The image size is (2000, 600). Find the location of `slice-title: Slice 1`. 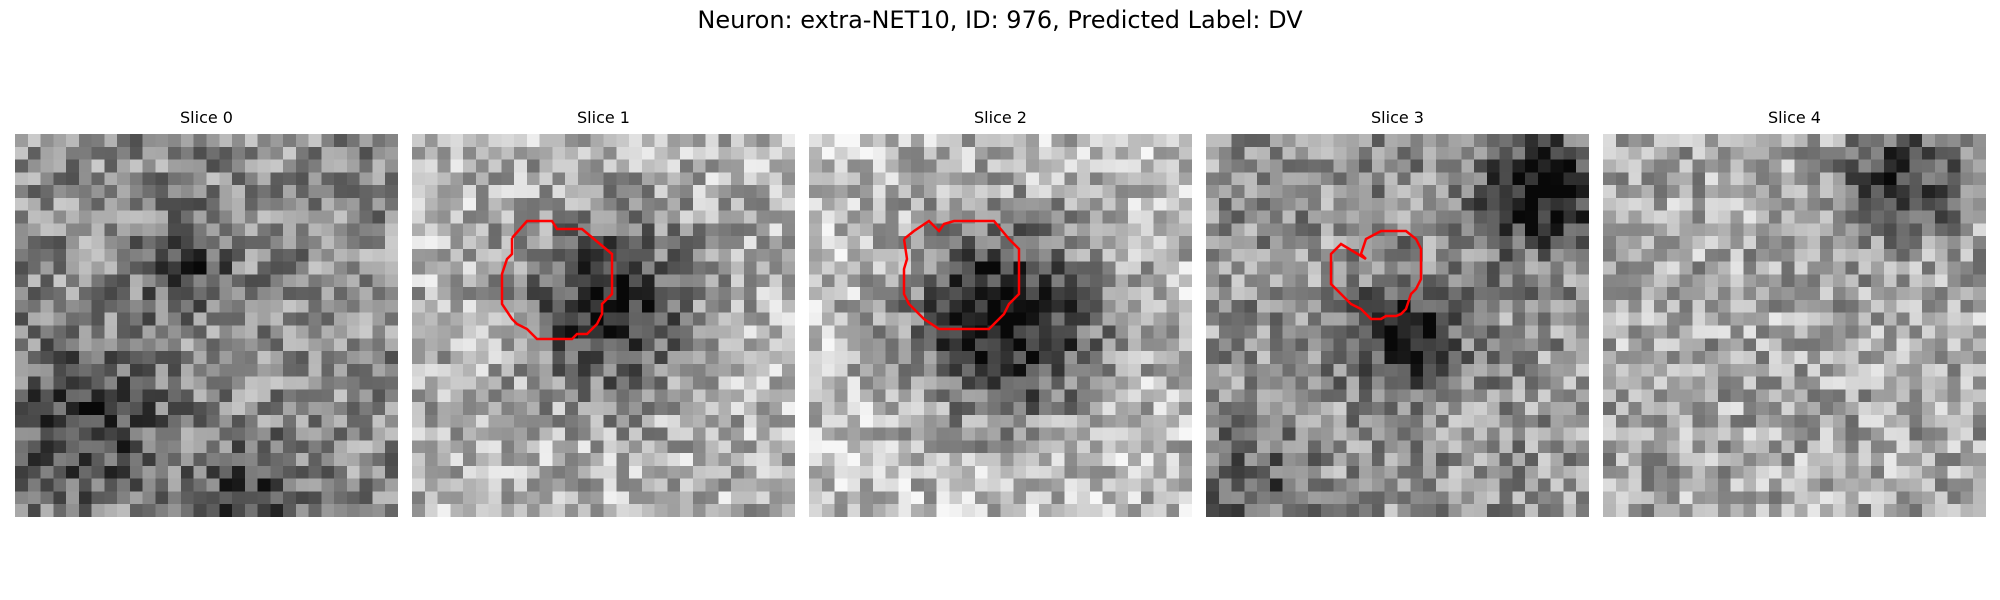

slice-title: Slice 1 is located at coordinates (603, 117).